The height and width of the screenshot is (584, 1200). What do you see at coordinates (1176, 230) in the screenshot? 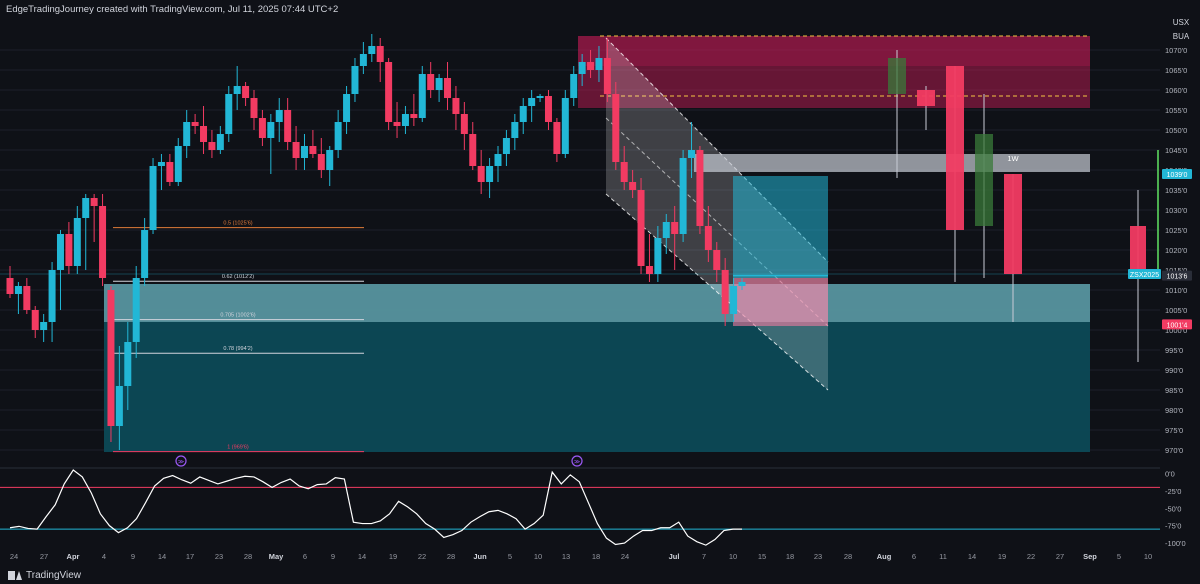
I see `y-tick-label: 1025'0` at bounding box center [1176, 230].